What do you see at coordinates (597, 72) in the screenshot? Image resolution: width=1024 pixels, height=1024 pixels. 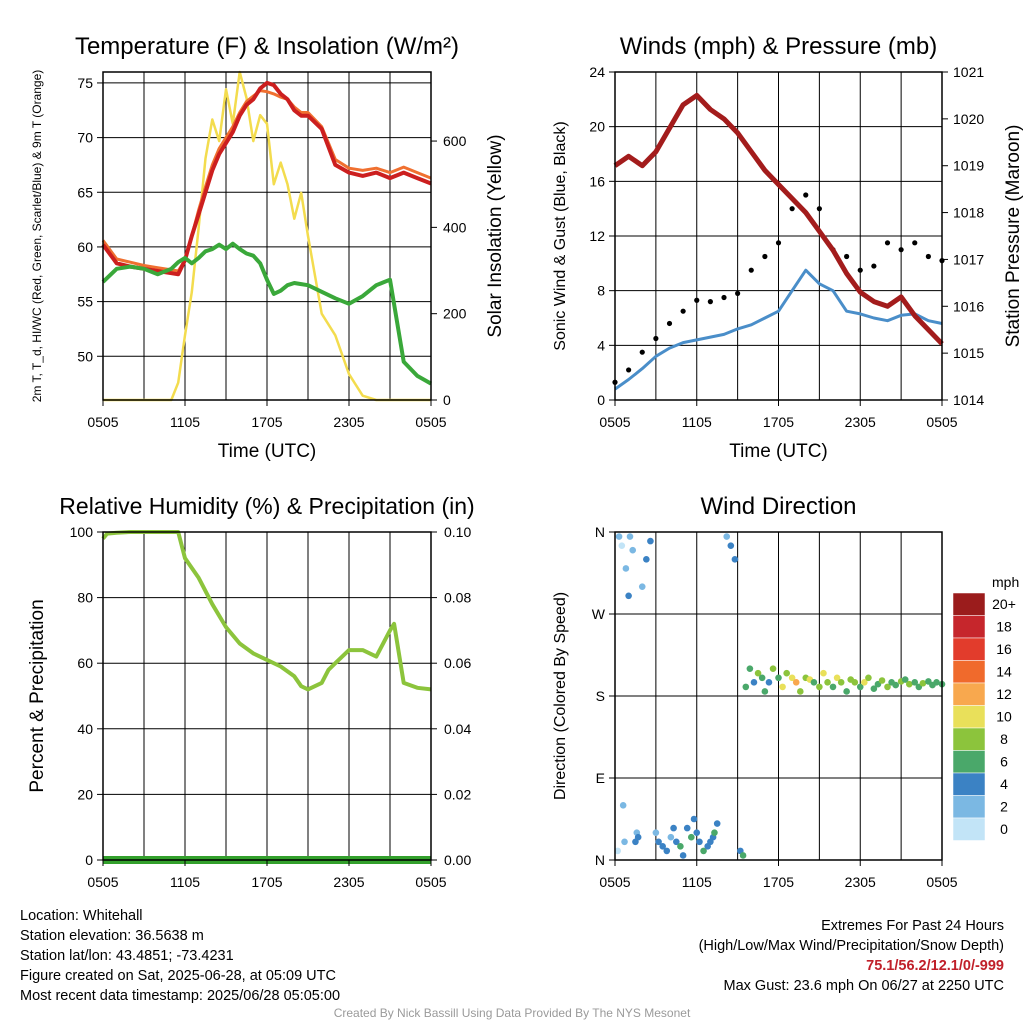 I see `y-tick-label: 24` at bounding box center [597, 72].